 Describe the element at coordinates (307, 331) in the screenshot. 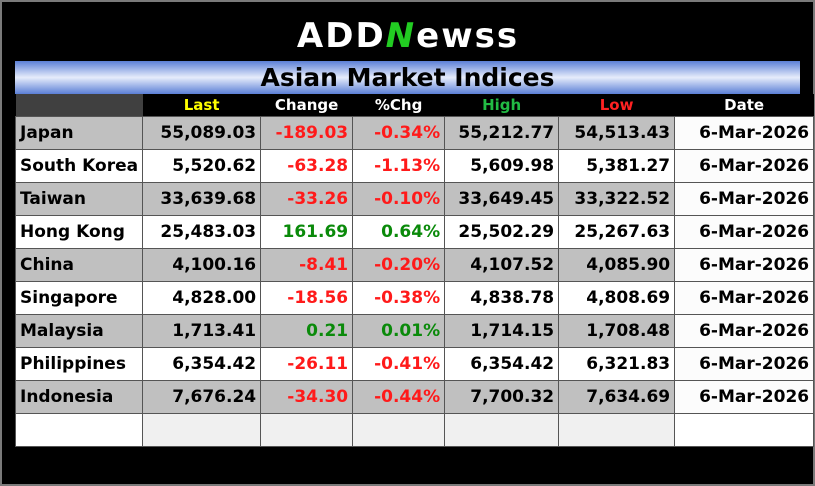

I see `cell-change: 0.21` at that location.